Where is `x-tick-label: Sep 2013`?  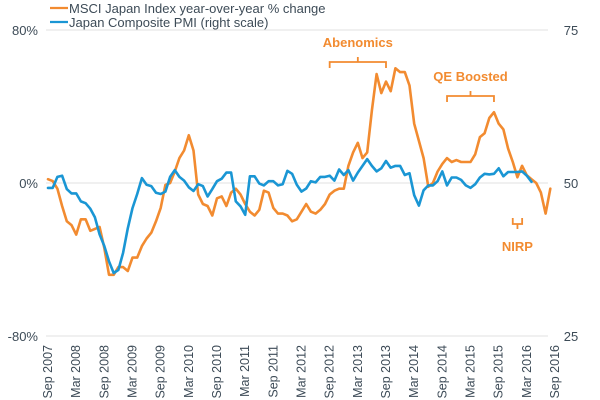
x-tick-label: Sep 2013 is located at coordinates (386, 372).